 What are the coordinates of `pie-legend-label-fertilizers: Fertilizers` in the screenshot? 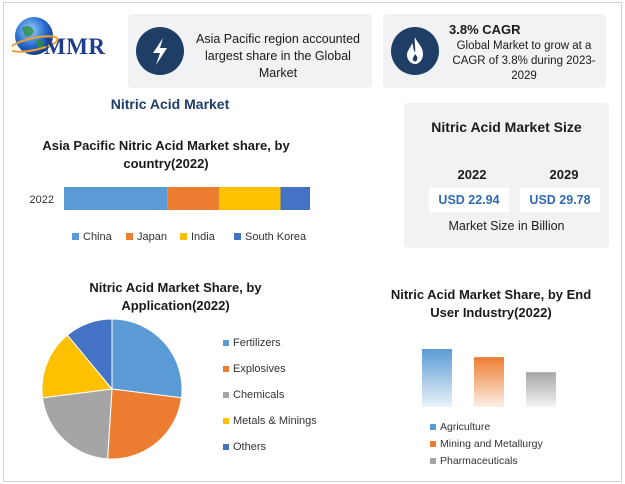 It's located at (257, 343).